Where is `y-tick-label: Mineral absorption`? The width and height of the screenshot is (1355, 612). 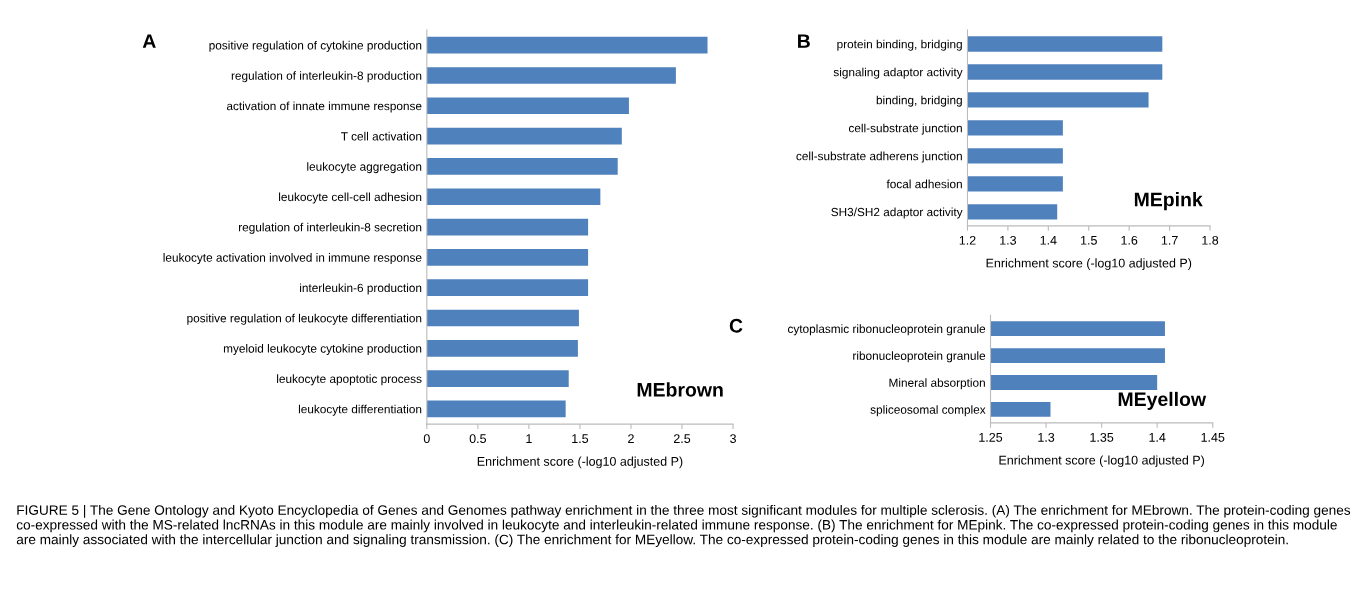
y-tick-label: Mineral absorption is located at coordinates (937, 384).